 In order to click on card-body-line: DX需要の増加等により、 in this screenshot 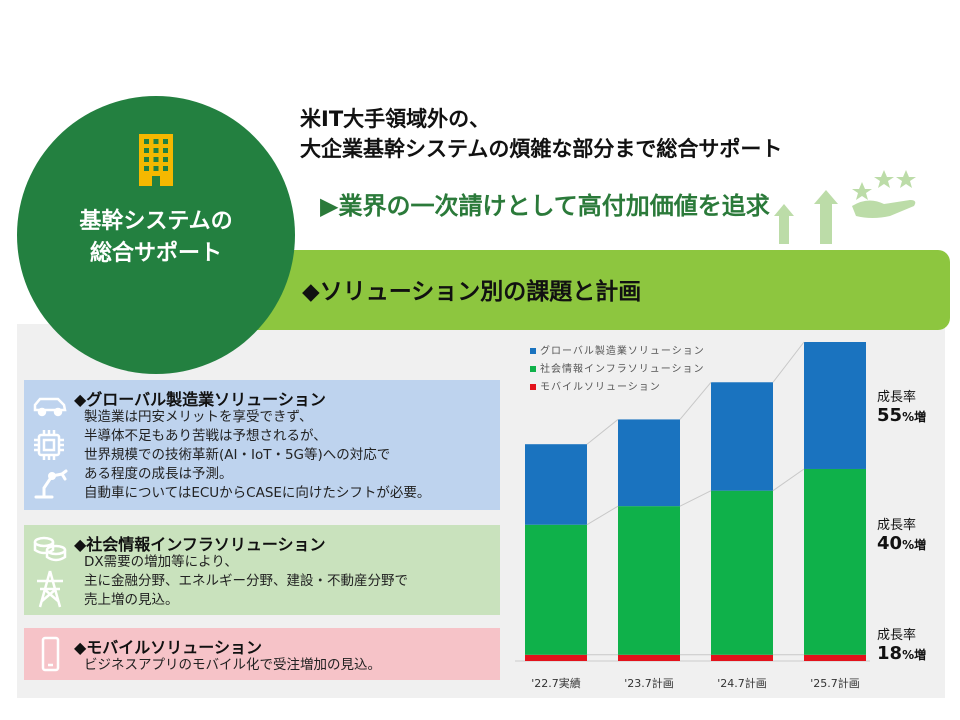, I will do `click(161, 562)`.